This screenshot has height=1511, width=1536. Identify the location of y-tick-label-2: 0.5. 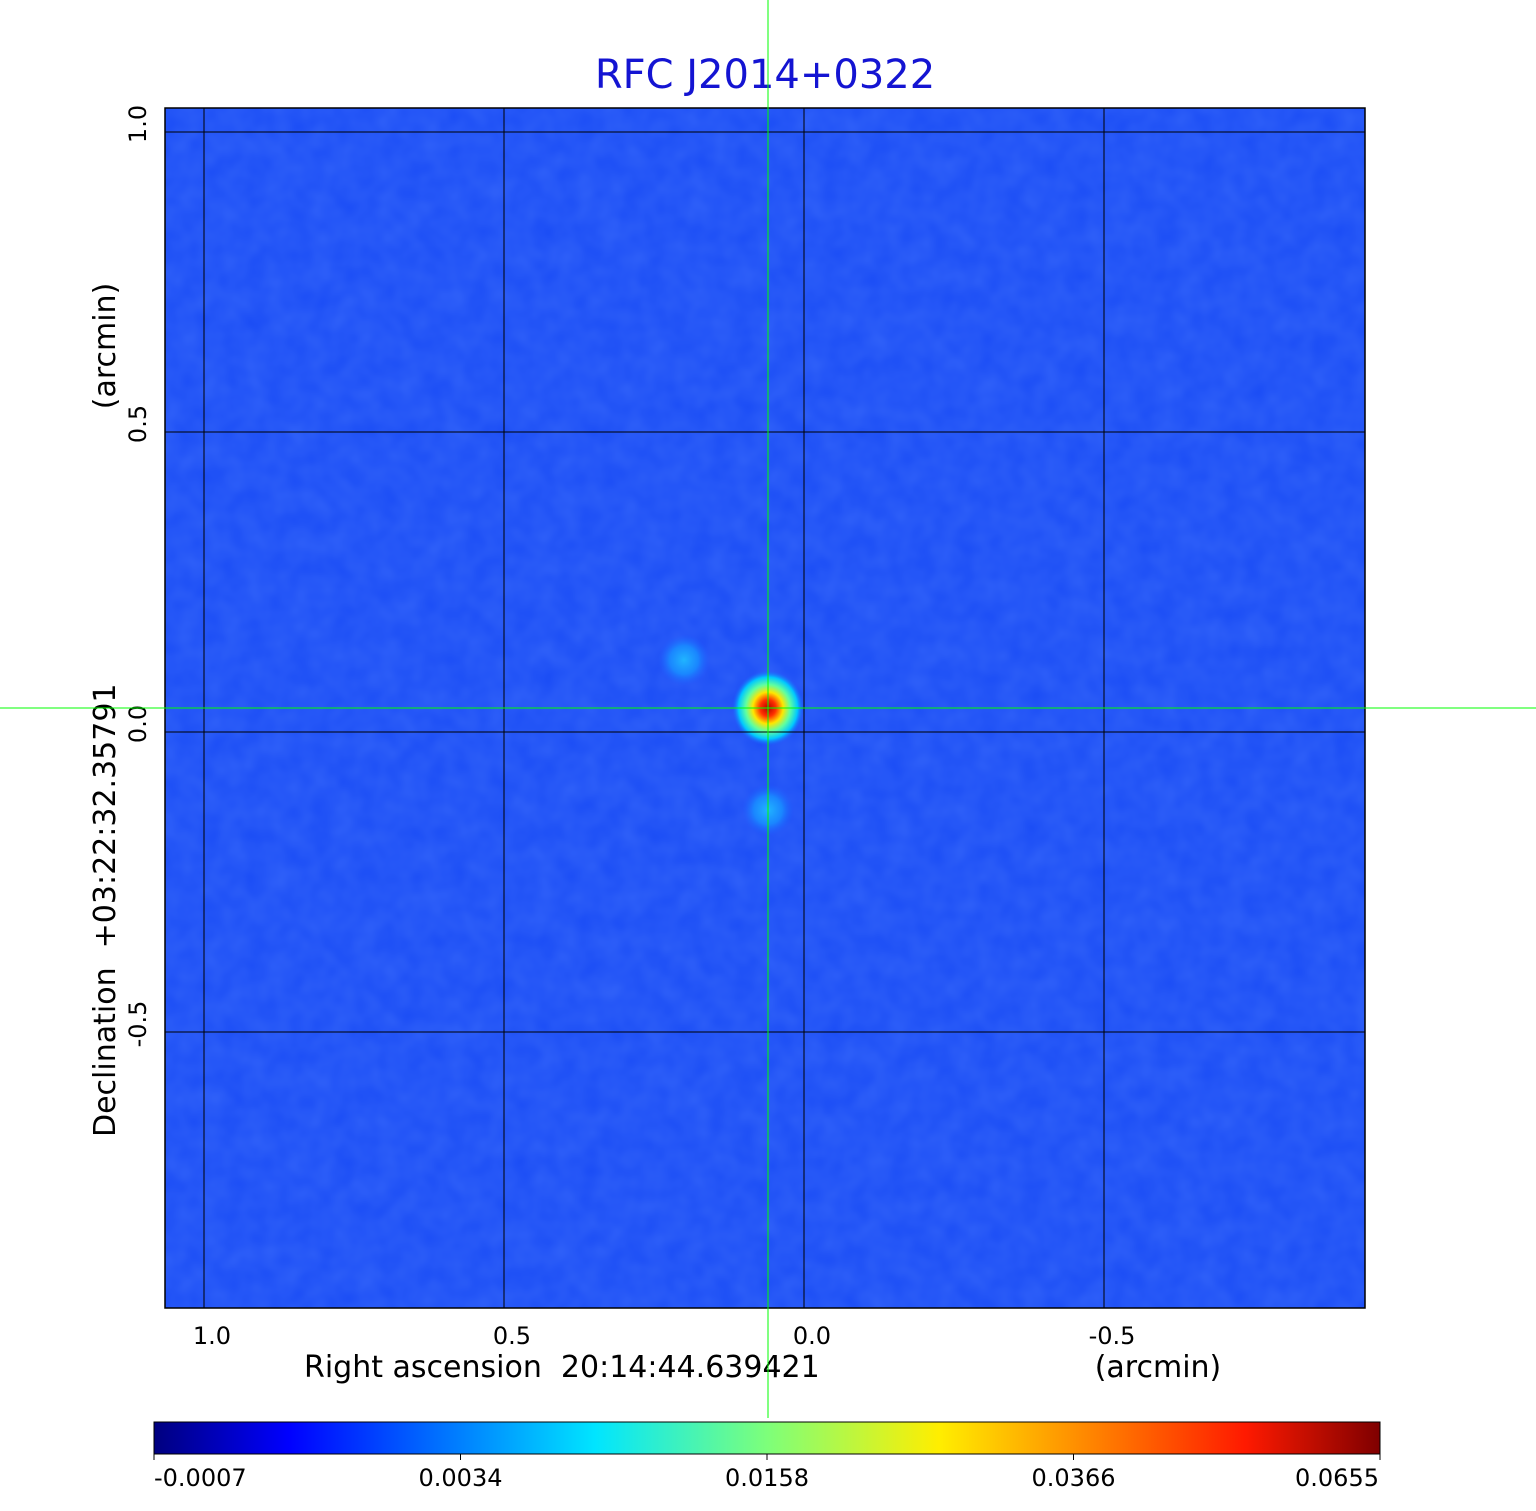
(138, 424).